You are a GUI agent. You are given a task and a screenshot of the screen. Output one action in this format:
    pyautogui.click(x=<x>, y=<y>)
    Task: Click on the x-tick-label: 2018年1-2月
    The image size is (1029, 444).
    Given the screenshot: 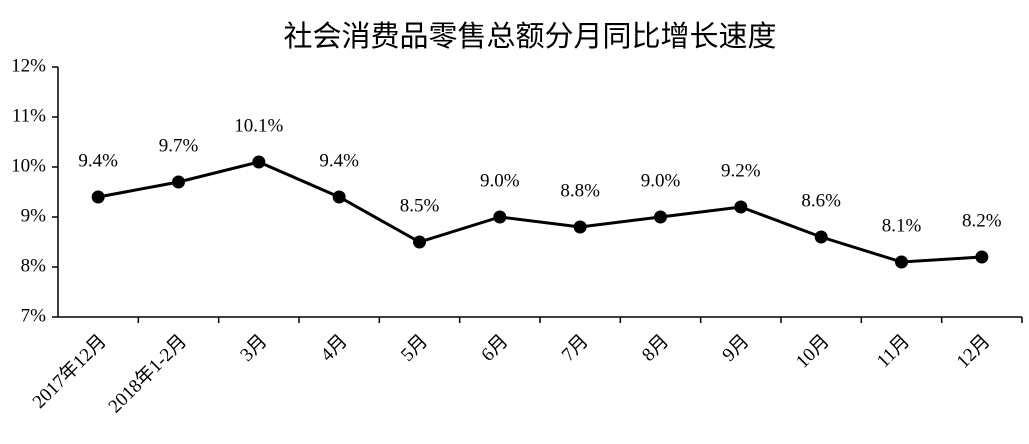 What is the action you would take?
    pyautogui.click(x=147, y=373)
    